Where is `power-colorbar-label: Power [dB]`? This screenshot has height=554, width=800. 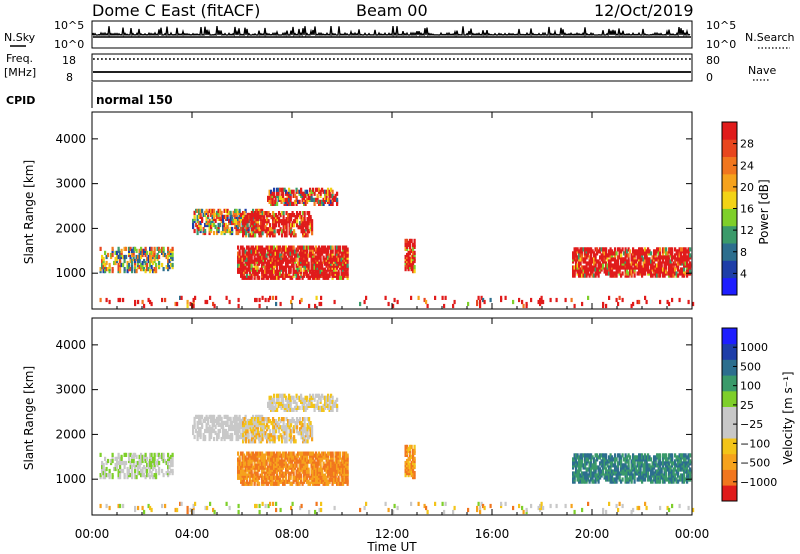 power-colorbar-label: Power [dB] is located at coordinates (764, 211).